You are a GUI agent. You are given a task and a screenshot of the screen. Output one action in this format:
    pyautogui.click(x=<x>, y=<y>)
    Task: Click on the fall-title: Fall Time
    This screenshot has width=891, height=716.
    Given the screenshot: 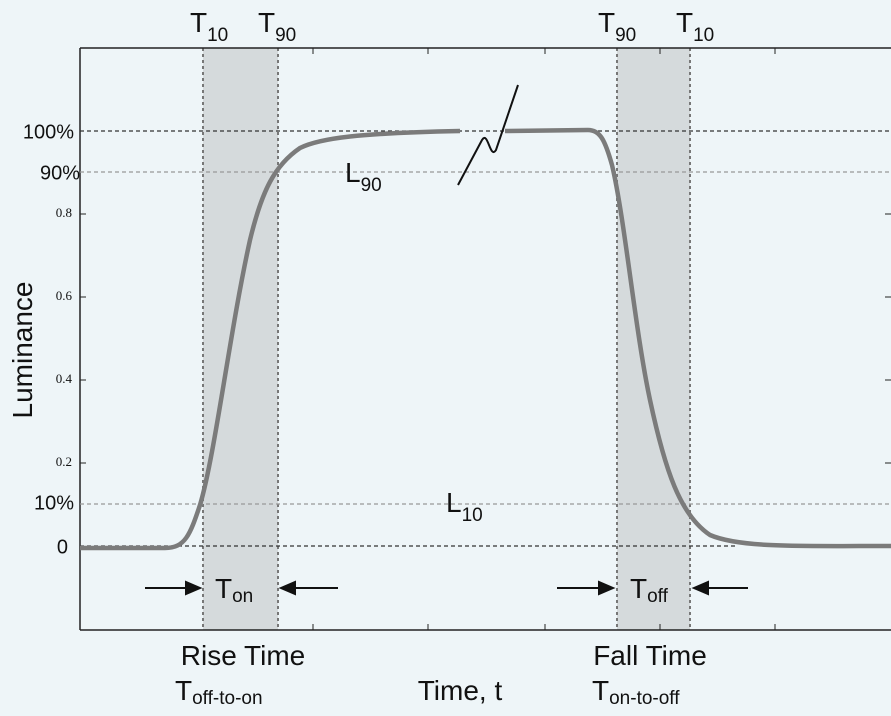 What is the action you would take?
    pyautogui.click(x=650, y=655)
    